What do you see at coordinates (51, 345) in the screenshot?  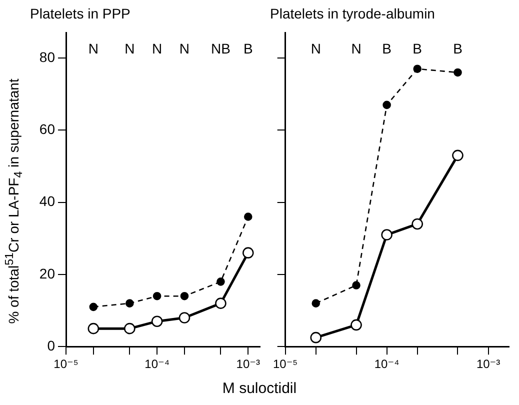 I see `y-tick-label: 0` at bounding box center [51, 345].